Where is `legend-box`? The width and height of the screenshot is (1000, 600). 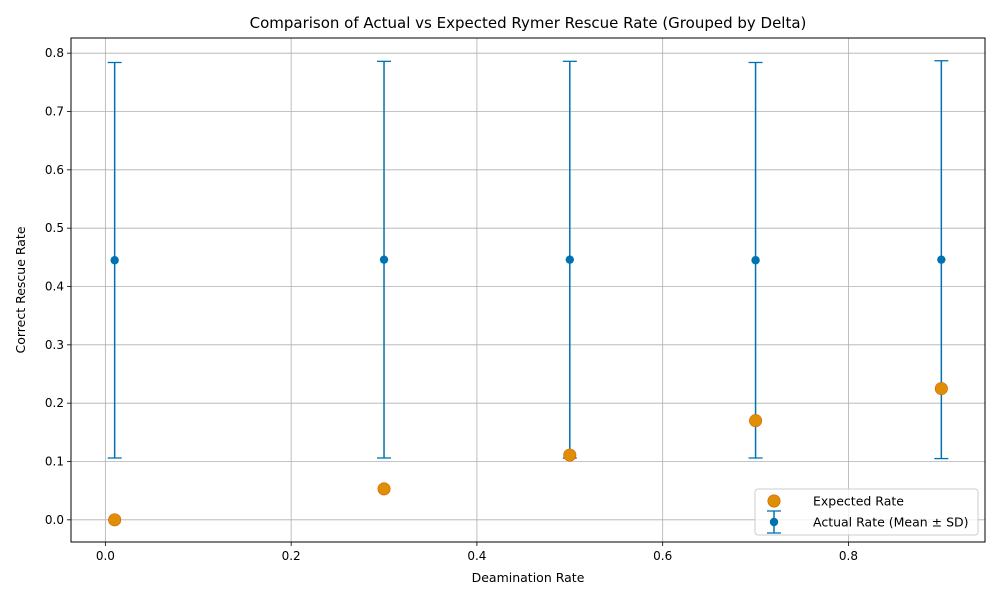 legend-box is located at coordinates (866, 512).